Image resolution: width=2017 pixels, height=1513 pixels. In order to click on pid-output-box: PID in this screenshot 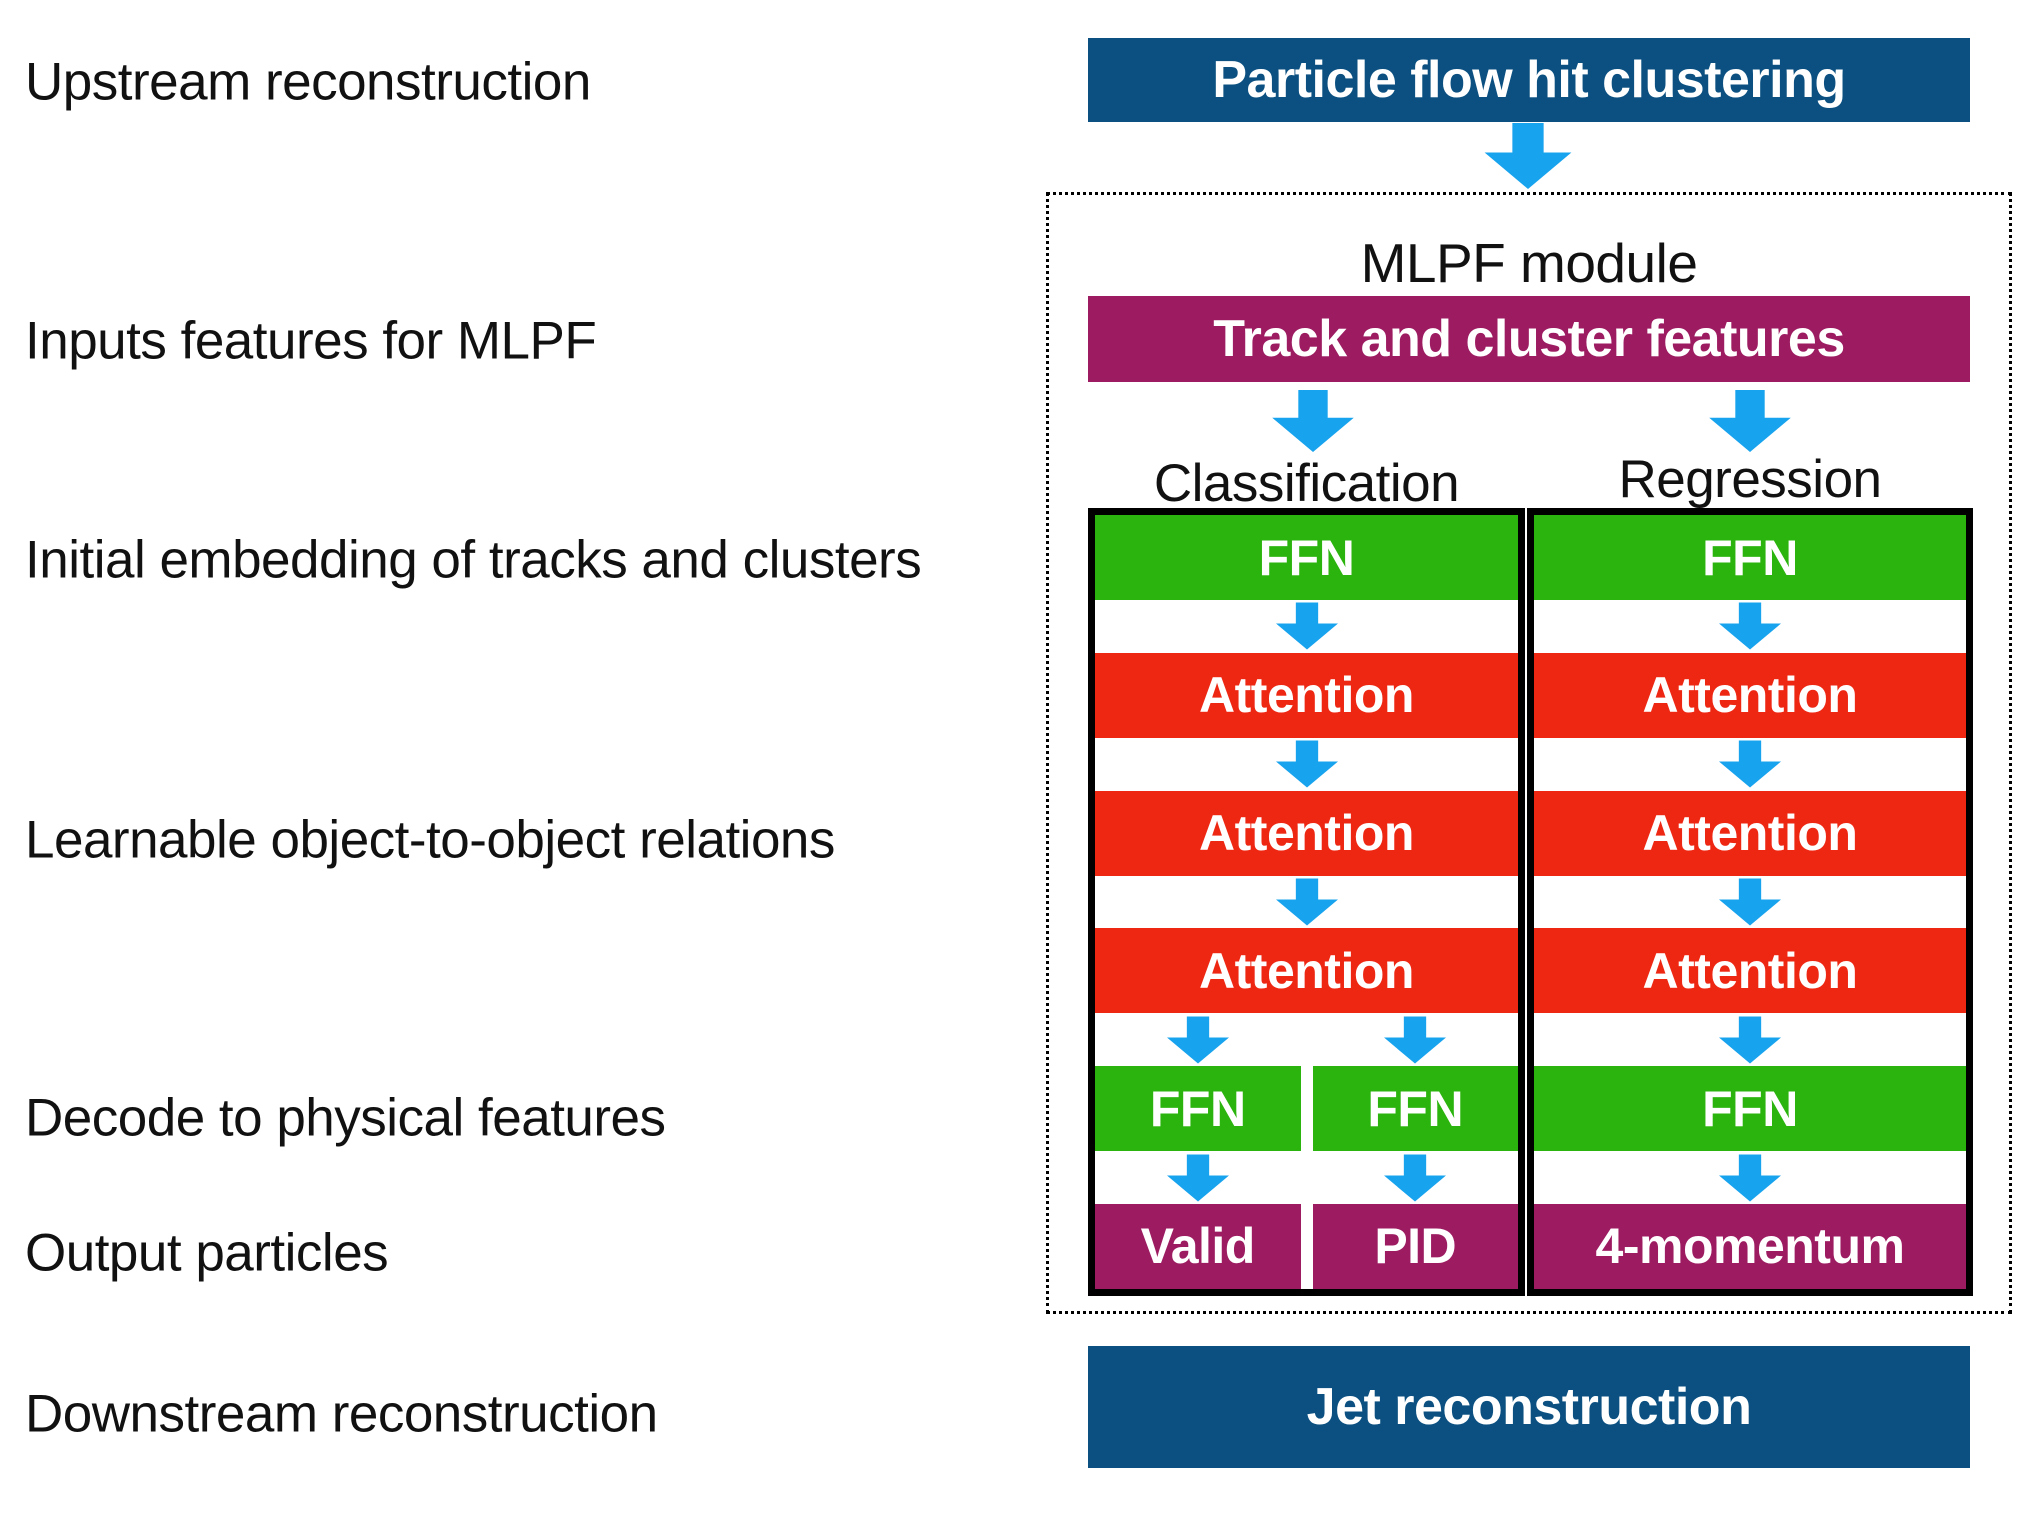, I will do `click(1415, 1246)`.